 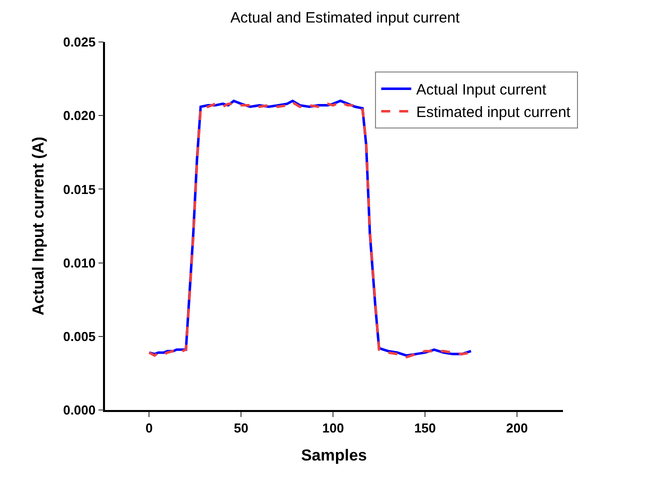 What do you see at coordinates (79, 410) in the screenshot?
I see `y-tick-label: 0.000` at bounding box center [79, 410].